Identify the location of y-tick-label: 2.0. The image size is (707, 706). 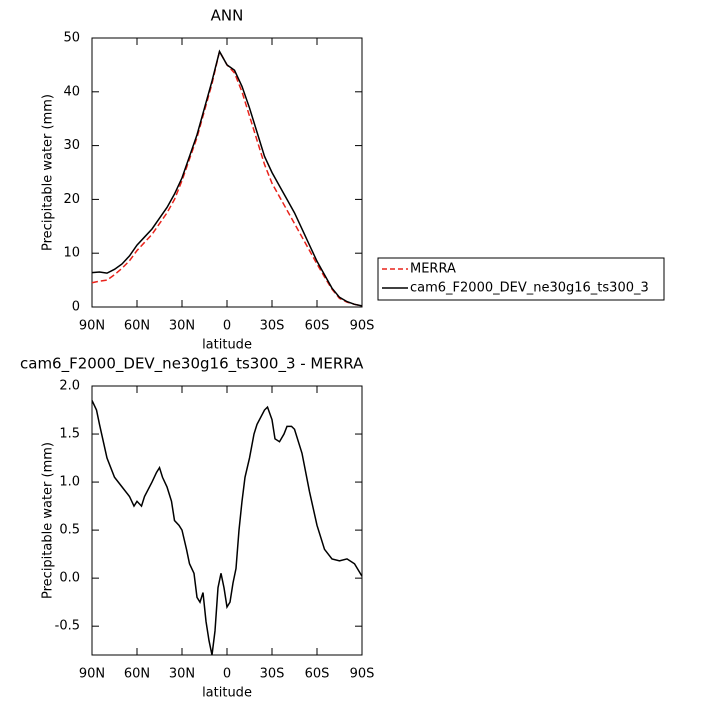
(69, 386).